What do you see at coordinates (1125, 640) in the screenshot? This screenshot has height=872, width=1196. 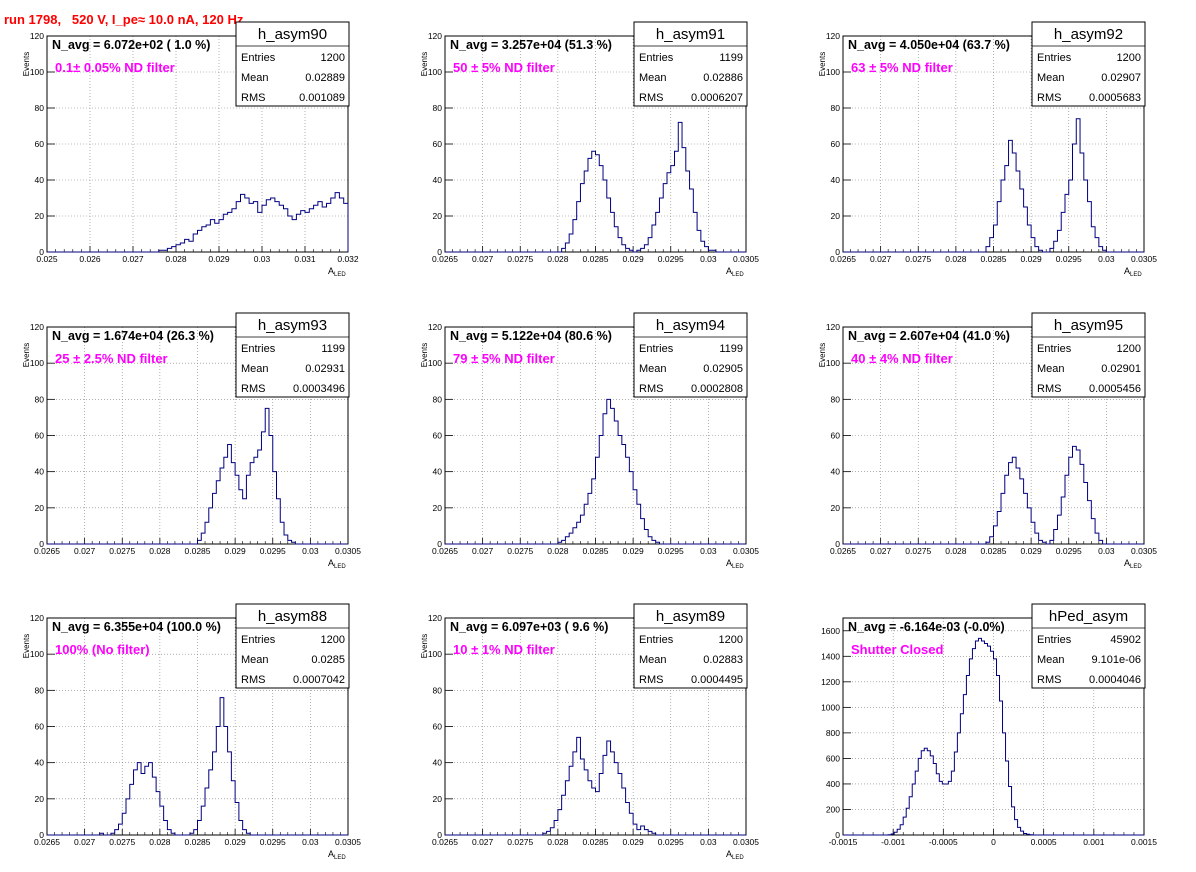 I see `stats-value: 45902` at bounding box center [1125, 640].